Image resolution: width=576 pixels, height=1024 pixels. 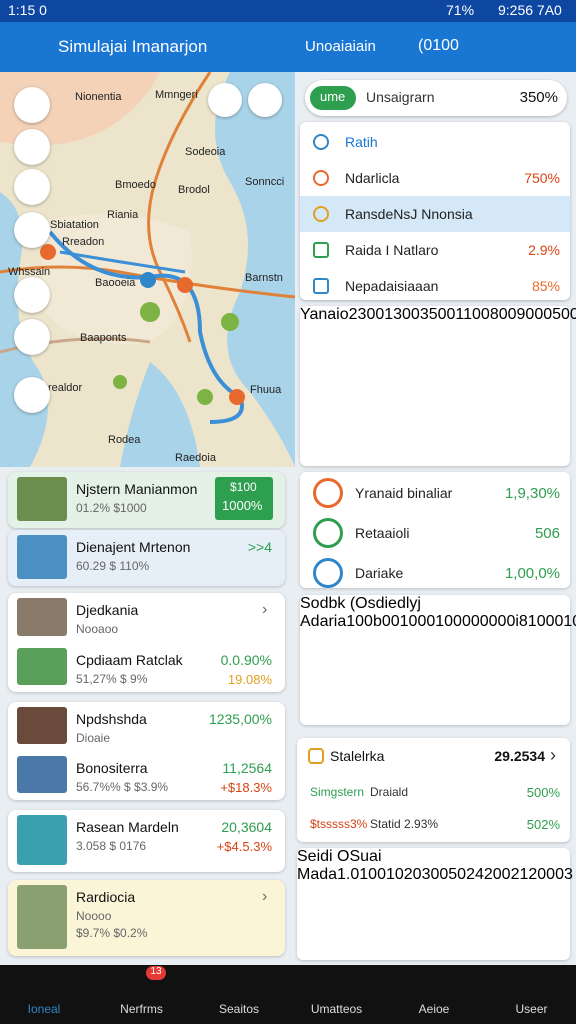 I want to click on item-sub: 51,27% $ 9%, so click(x=112, y=678).